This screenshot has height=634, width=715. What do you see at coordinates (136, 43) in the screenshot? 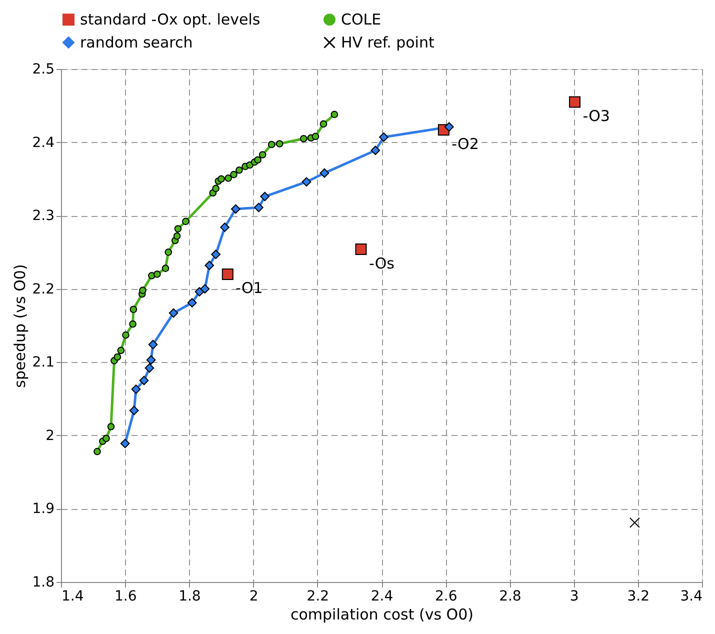
I see `legend-label: random search` at bounding box center [136, 43].